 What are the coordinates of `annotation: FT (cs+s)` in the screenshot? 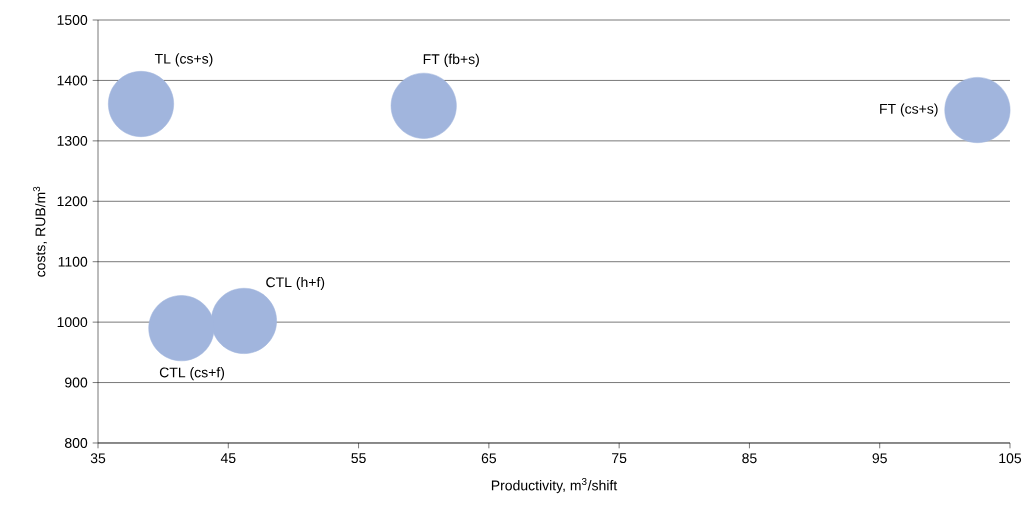 It's located at (909, 110).